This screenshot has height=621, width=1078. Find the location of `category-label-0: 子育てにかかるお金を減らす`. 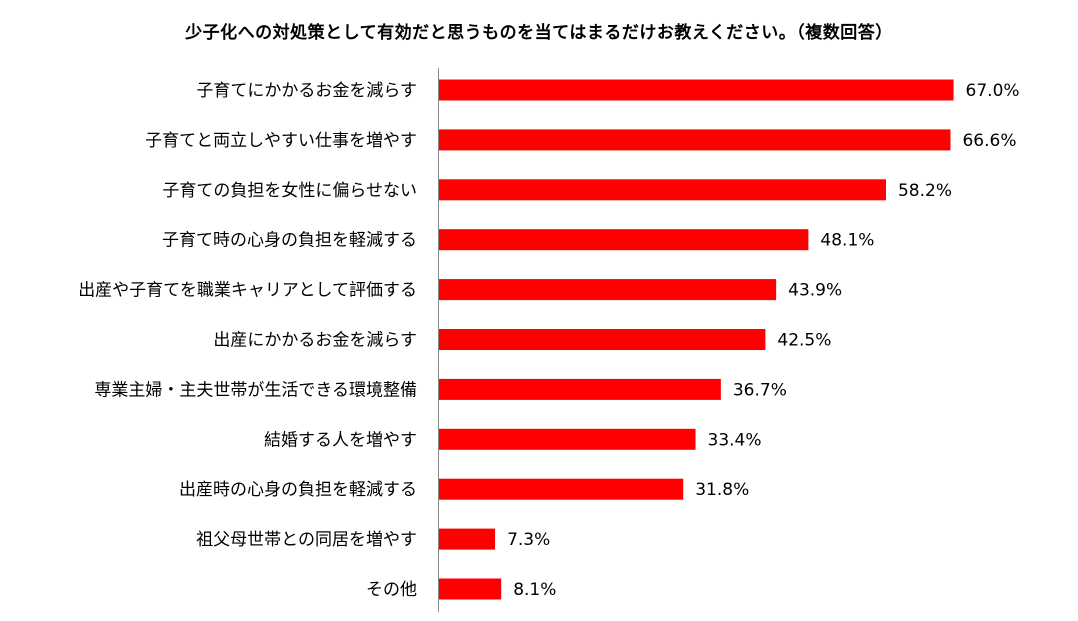

category-label-0: 子育てにかかるお金を減らす is located at coordinates (306, 91).